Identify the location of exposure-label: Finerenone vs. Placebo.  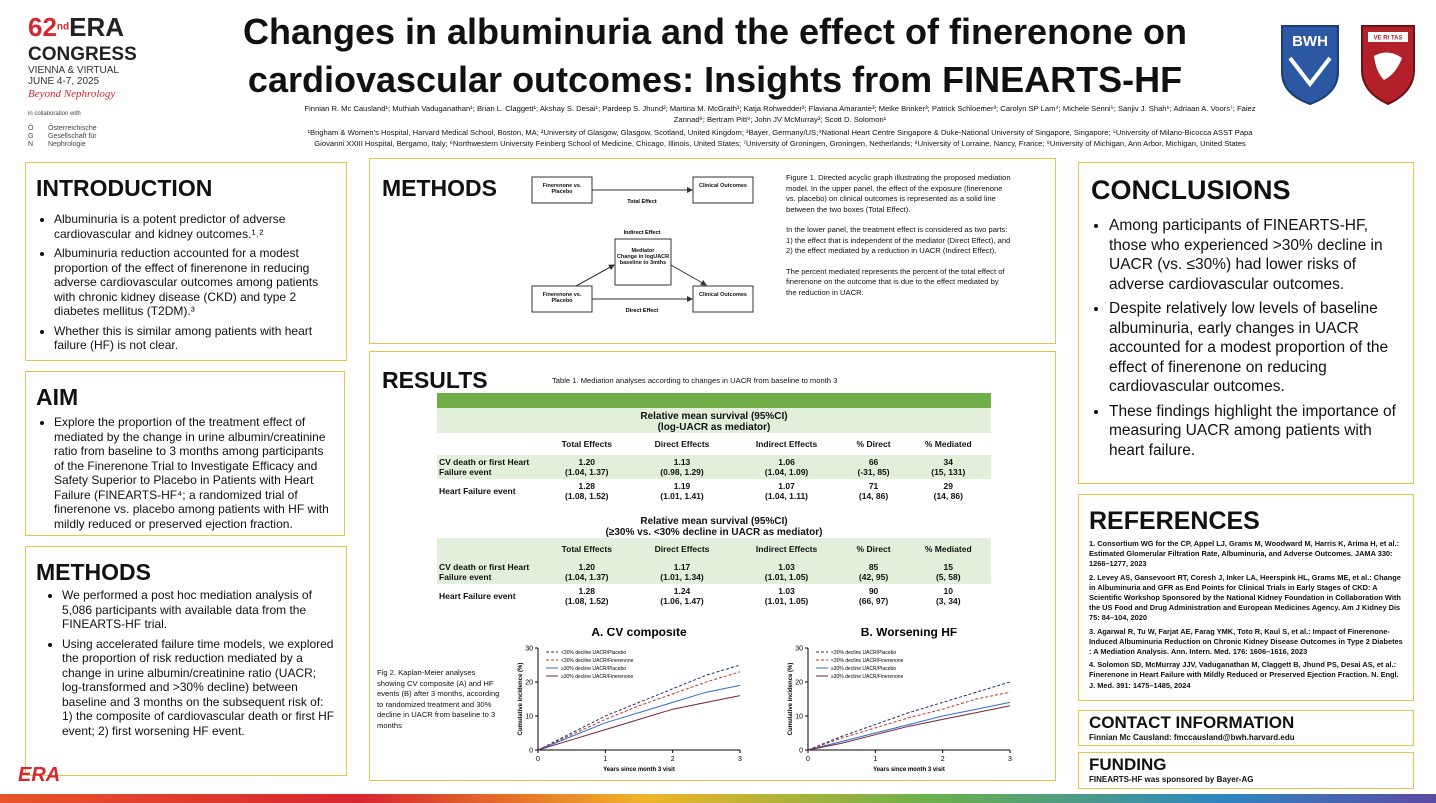
(562, 189).